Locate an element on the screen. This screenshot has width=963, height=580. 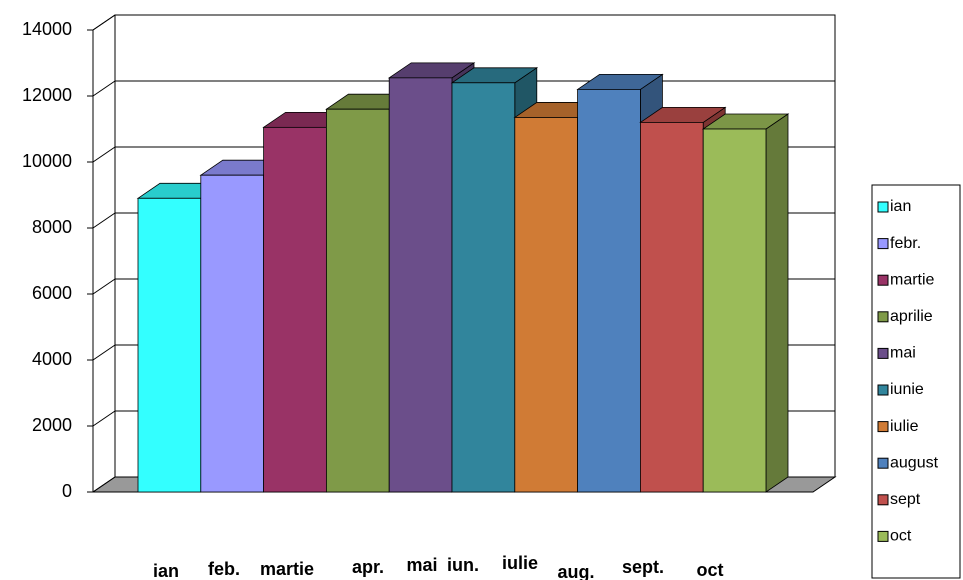
legend-label: iulie is located at coordinates (904, 426).